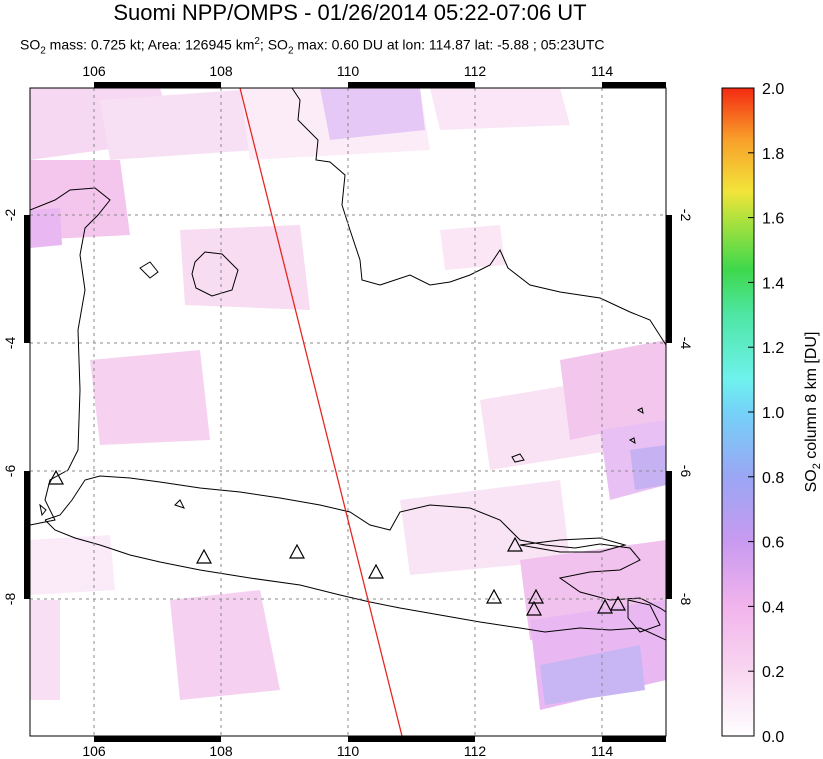  Describe the element at coordinates (30, 44) in the screenshot. I see `subtitle-mass-prefix: SO` at that location.